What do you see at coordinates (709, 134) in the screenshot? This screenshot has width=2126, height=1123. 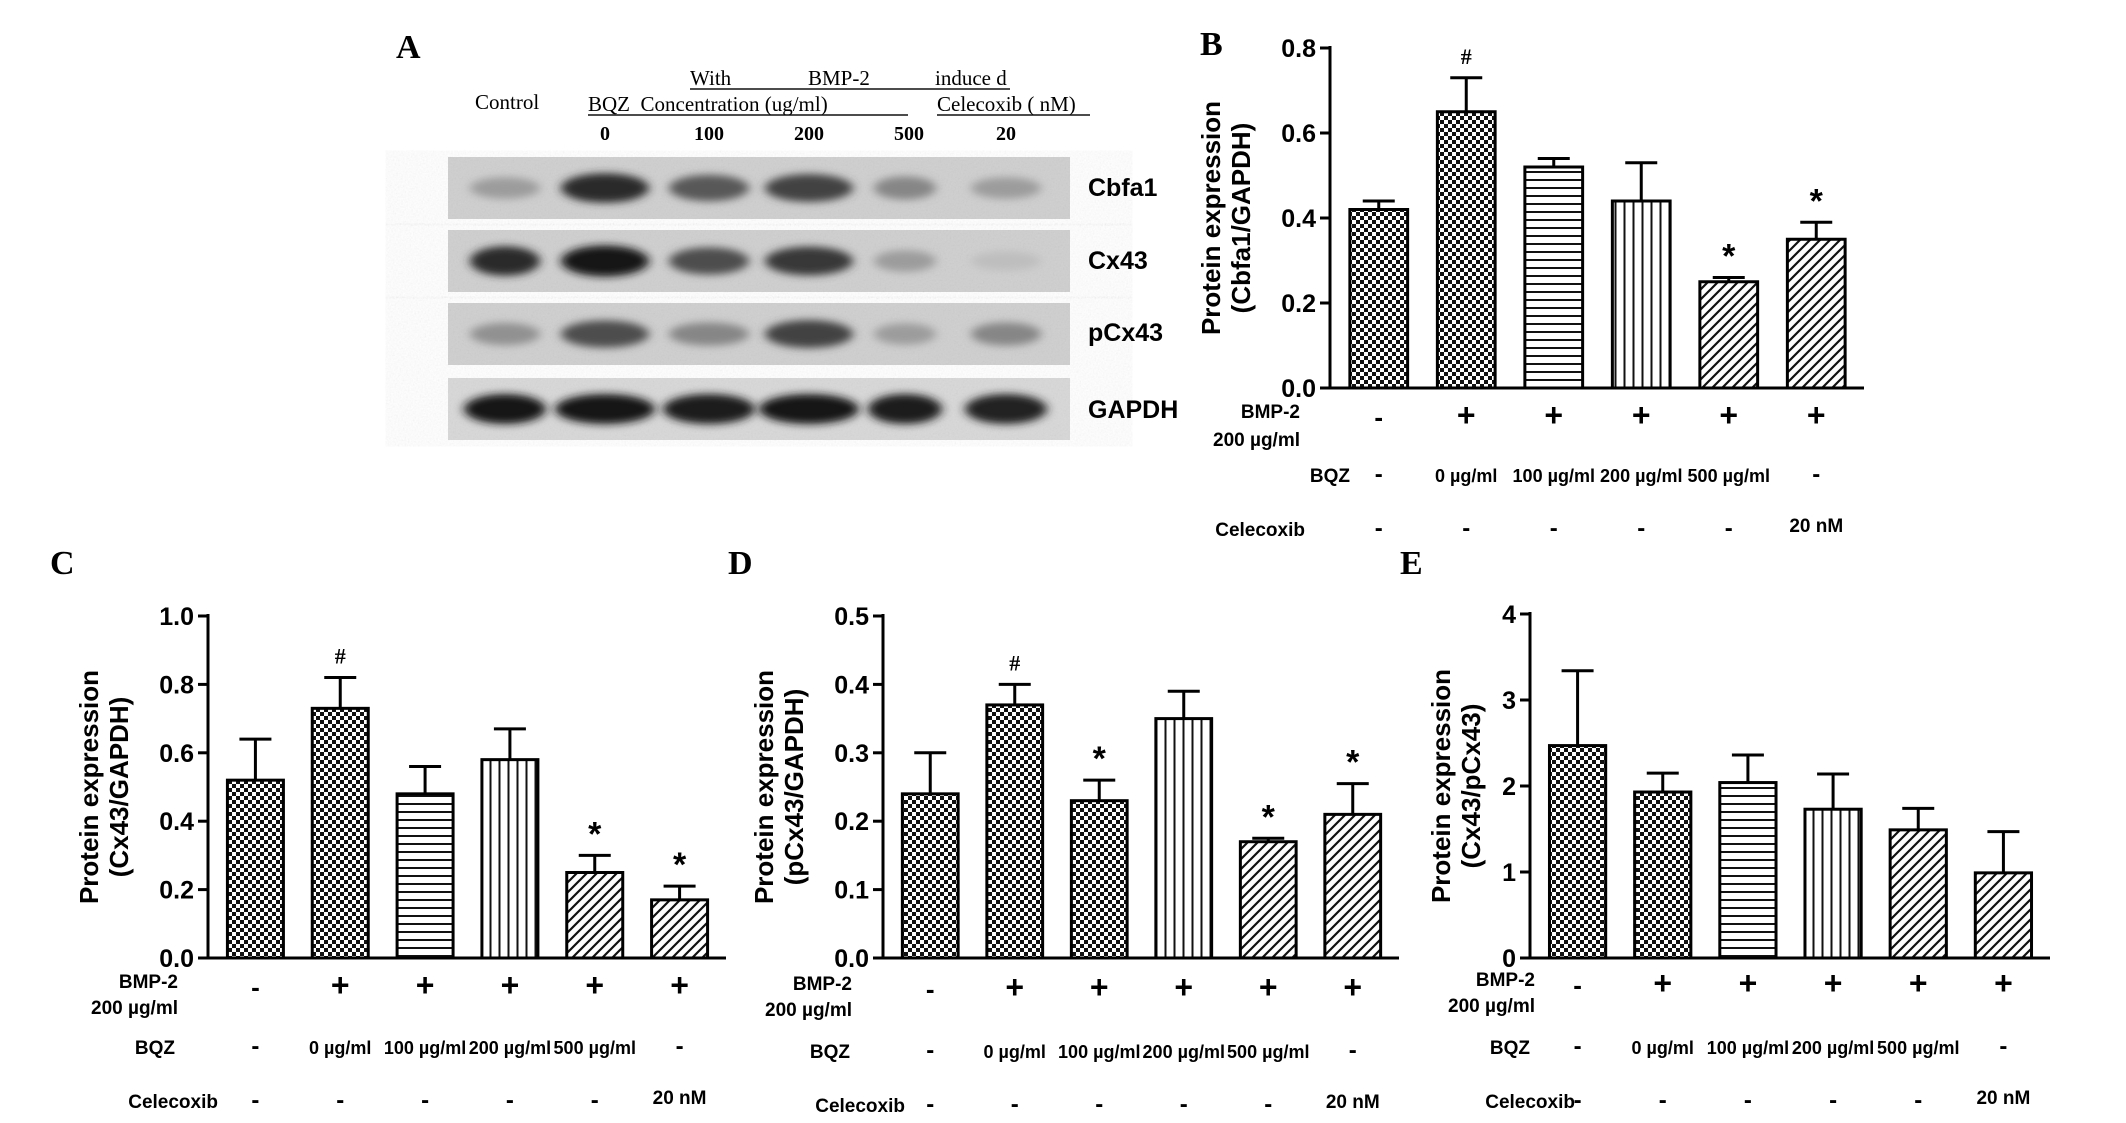 I see `lane-label-100: 100` at bounding box center [709, 134].